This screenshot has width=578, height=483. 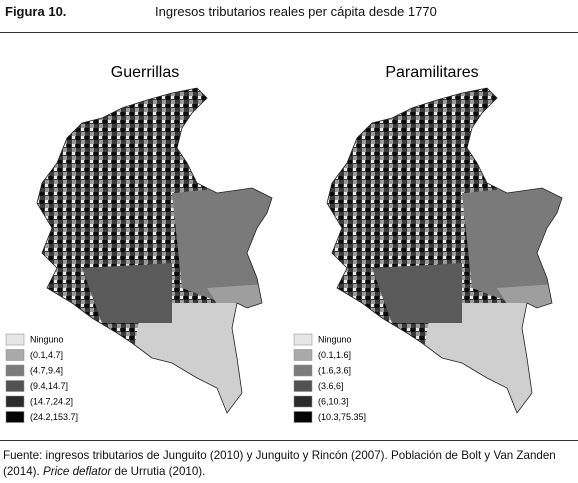 What do you see at coordinates (49, 386) in the screenshot?
I see `legend-label: (9.4,14.7]` at bounding box center [49, 386].